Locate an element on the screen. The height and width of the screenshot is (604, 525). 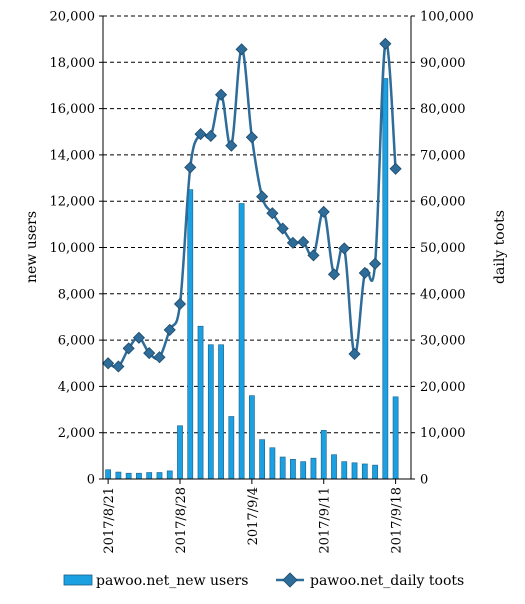
x-tick-label: 2017/8/28 is located at coordinates (181, 520).